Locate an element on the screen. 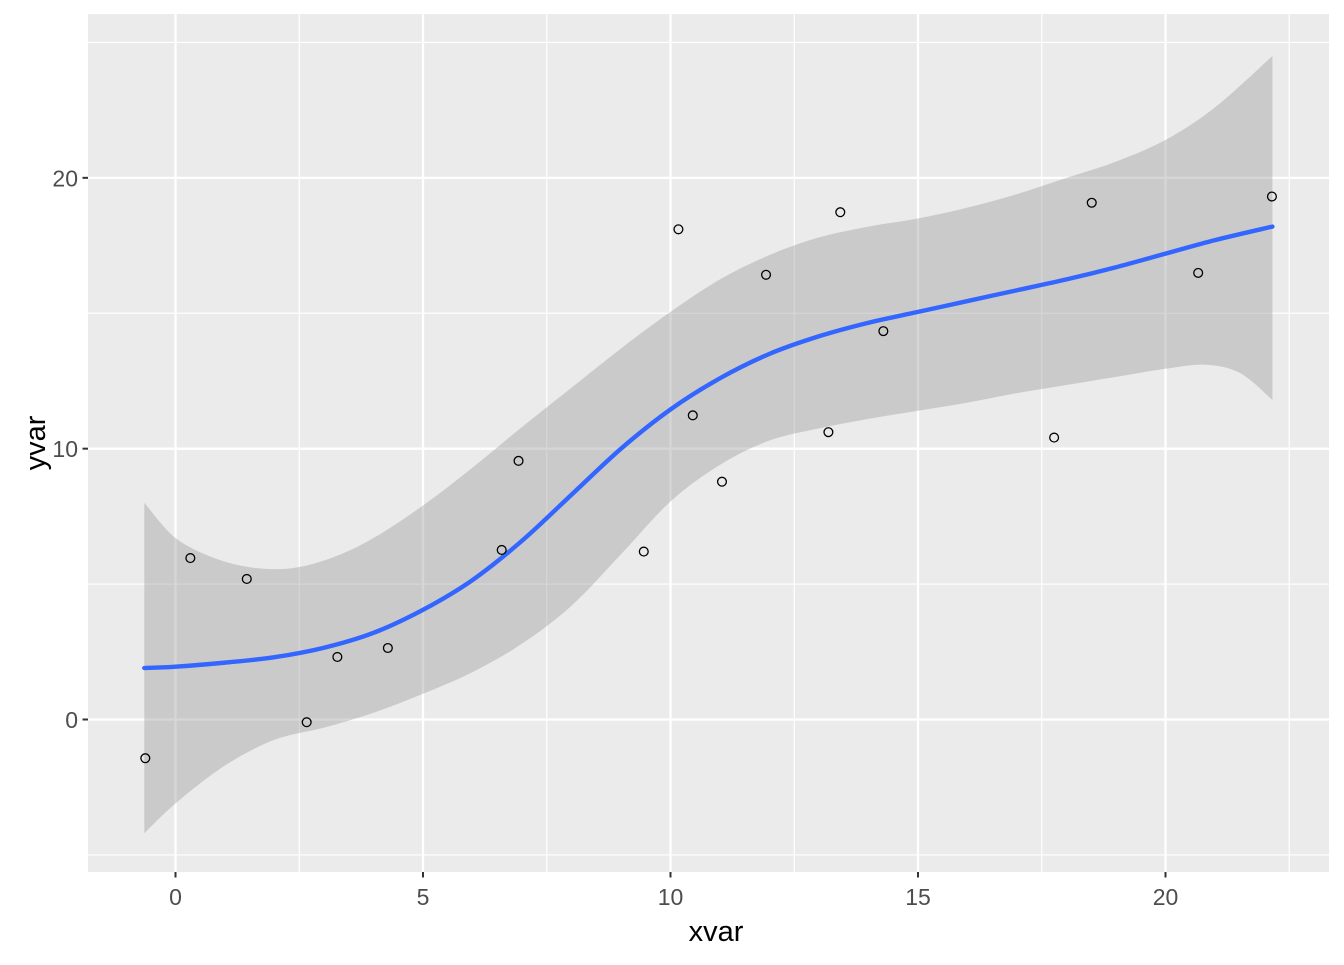 The height and width of the screenshot is (965, 1344). y-tick-label: 10 is located at coordinates (65, 449).